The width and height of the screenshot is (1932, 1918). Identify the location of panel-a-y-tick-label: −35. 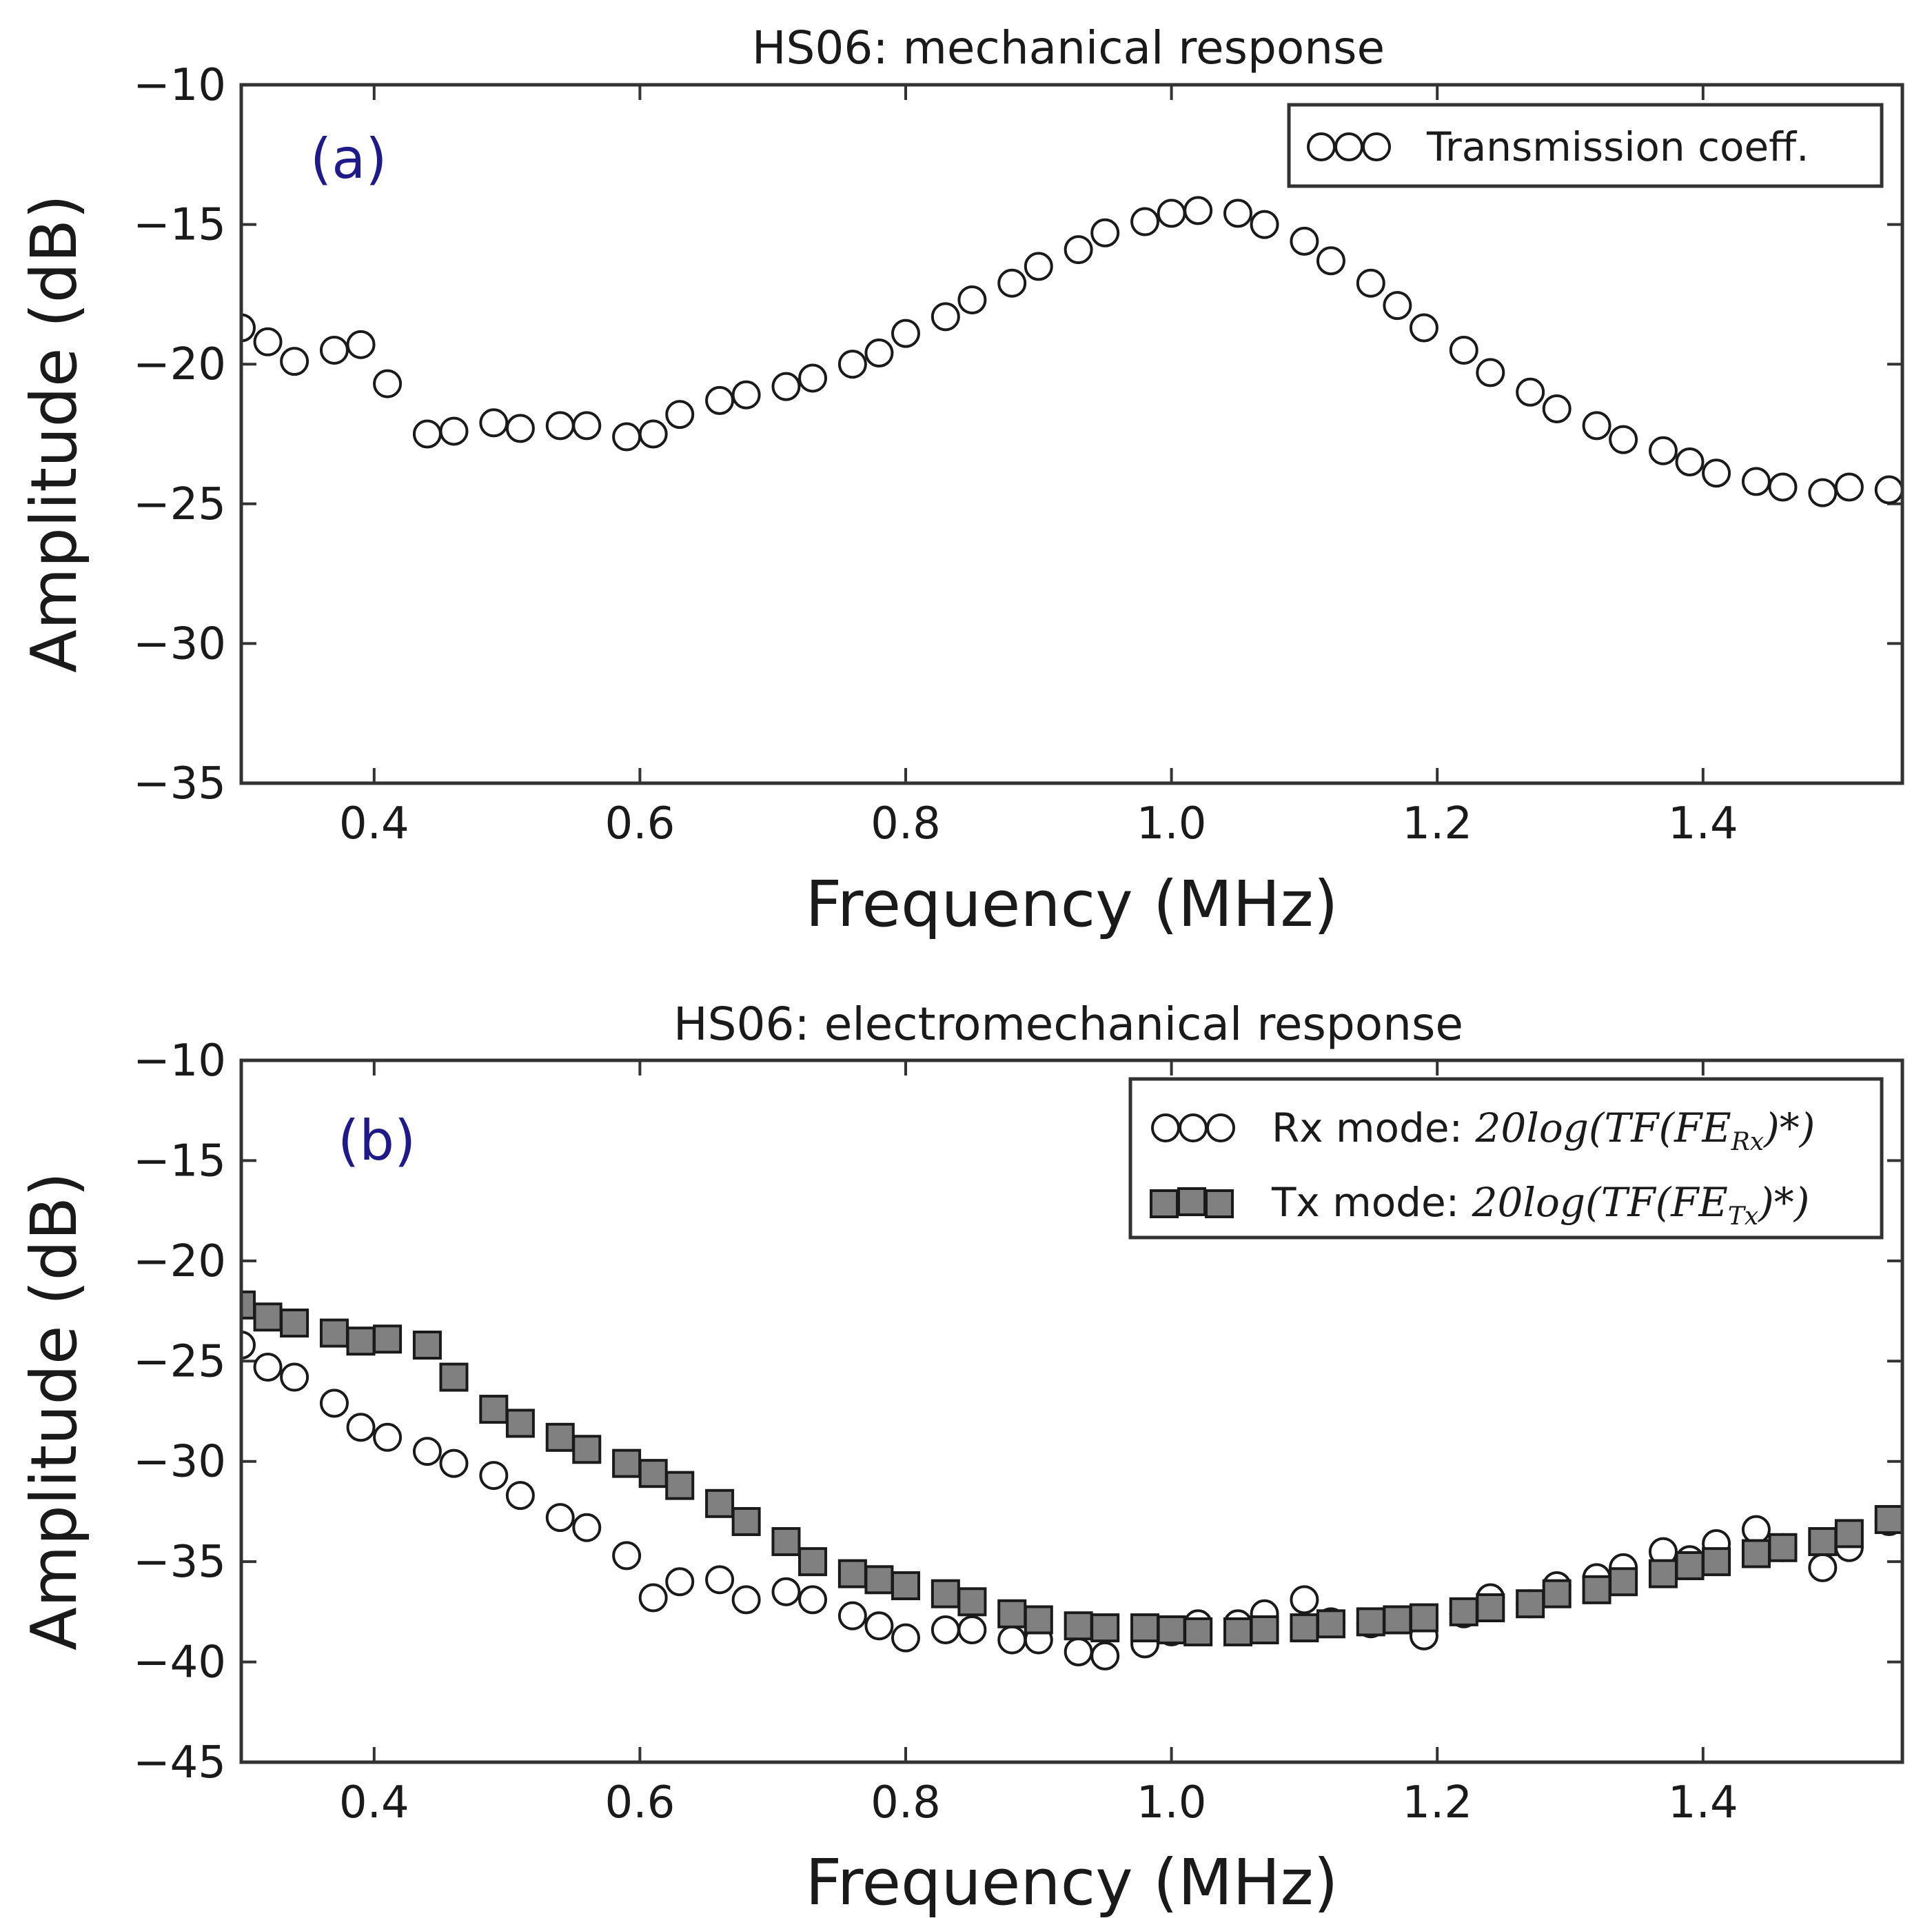
(179, 783).